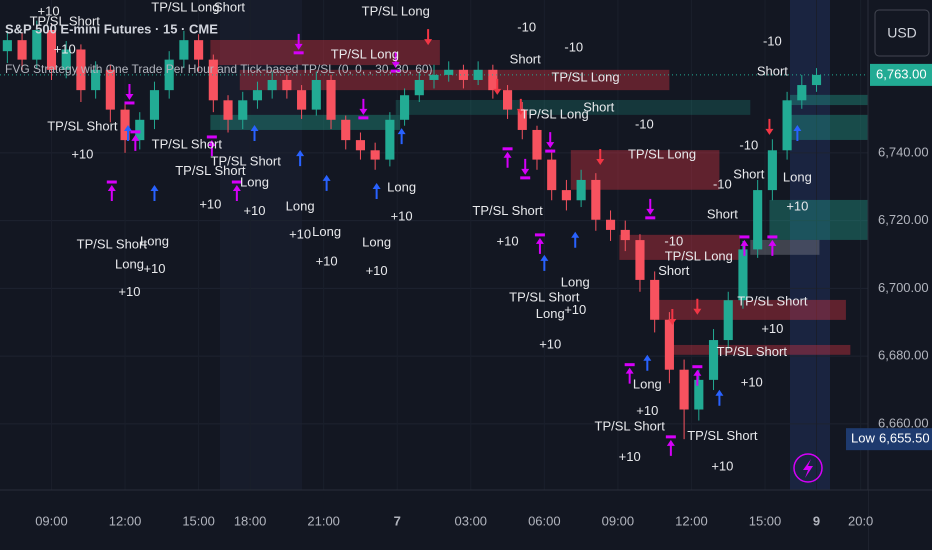 The width and height of the screenshot is (932, 550). I want to click on low-name: Low, so click(863, 438).